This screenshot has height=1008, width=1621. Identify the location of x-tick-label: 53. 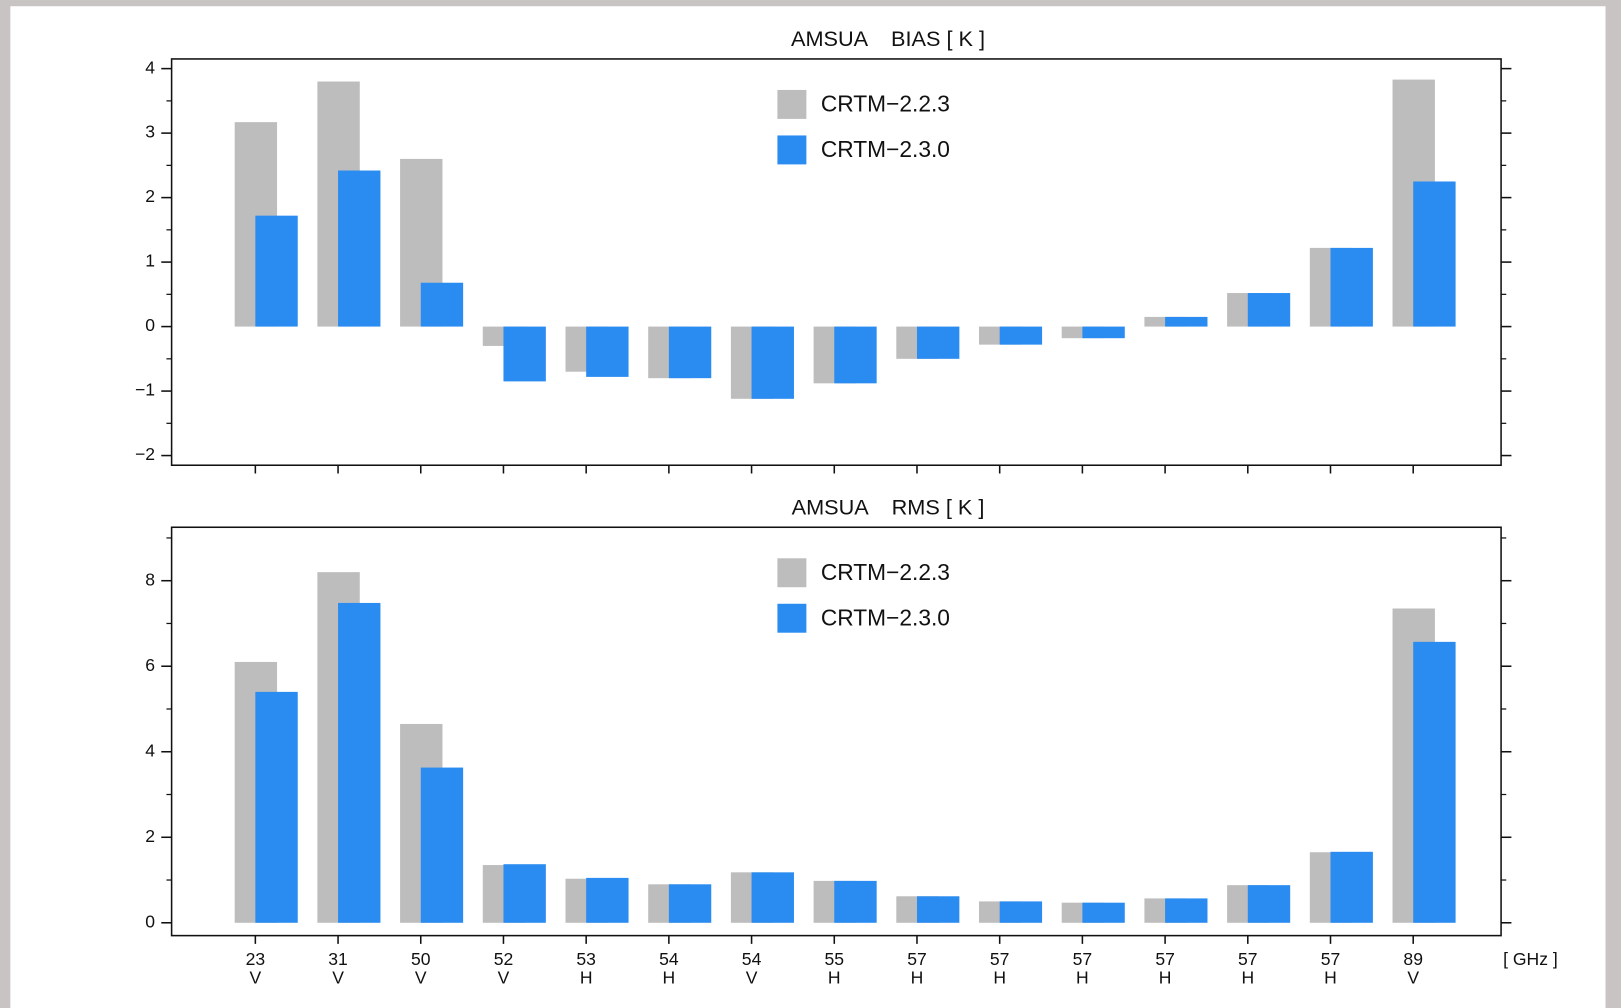
(586, 959).